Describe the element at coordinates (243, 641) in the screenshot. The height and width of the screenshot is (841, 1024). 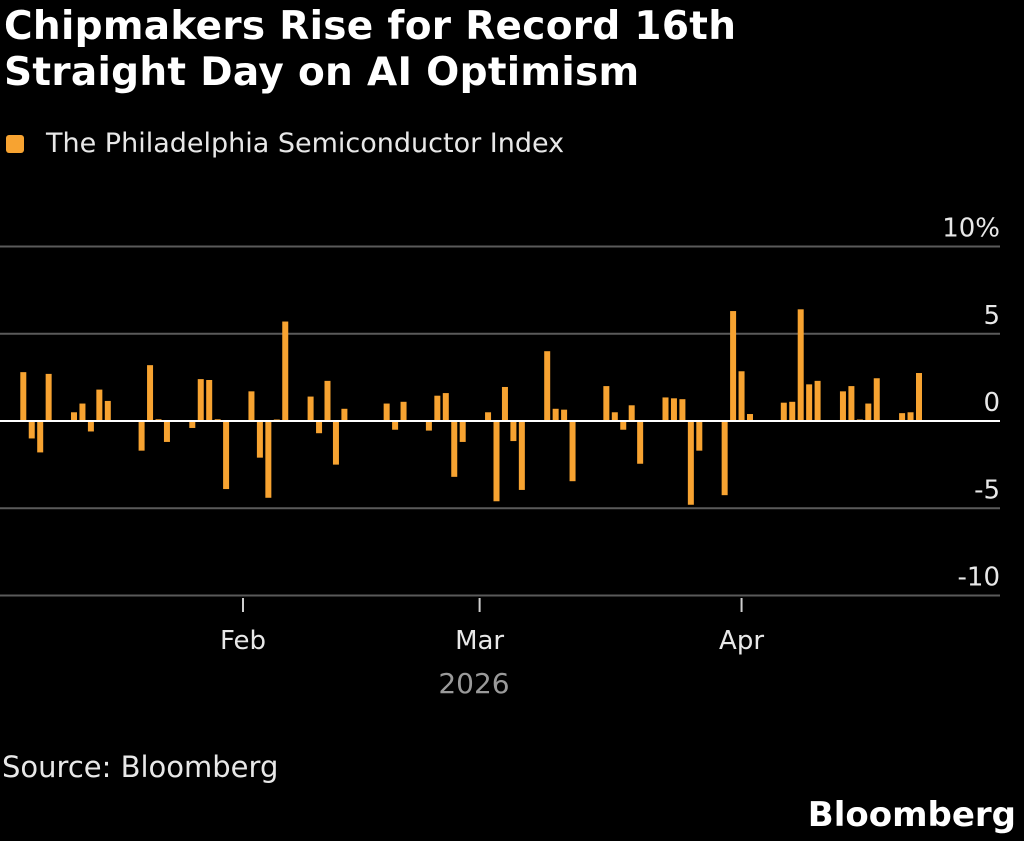
I see `x-tick-label: Feb` at that location.